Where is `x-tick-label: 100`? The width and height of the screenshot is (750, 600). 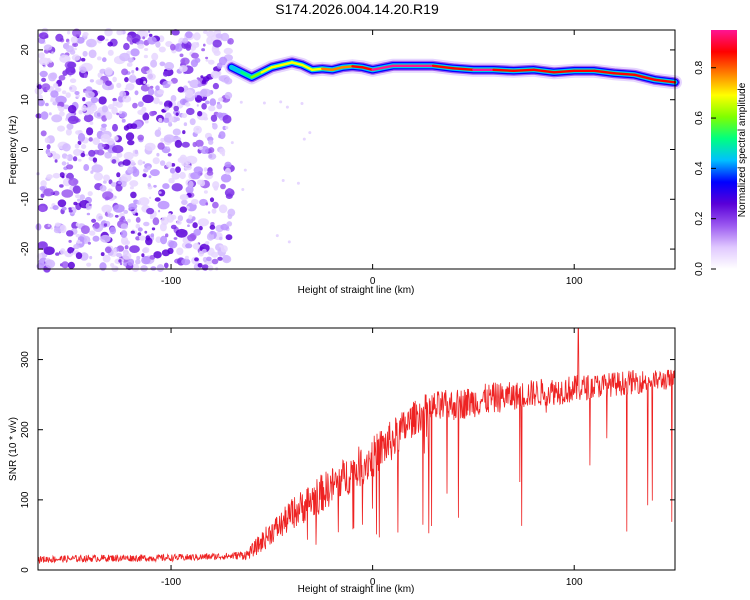 x-tick-label: 100 is located at coordinates (574, 281).